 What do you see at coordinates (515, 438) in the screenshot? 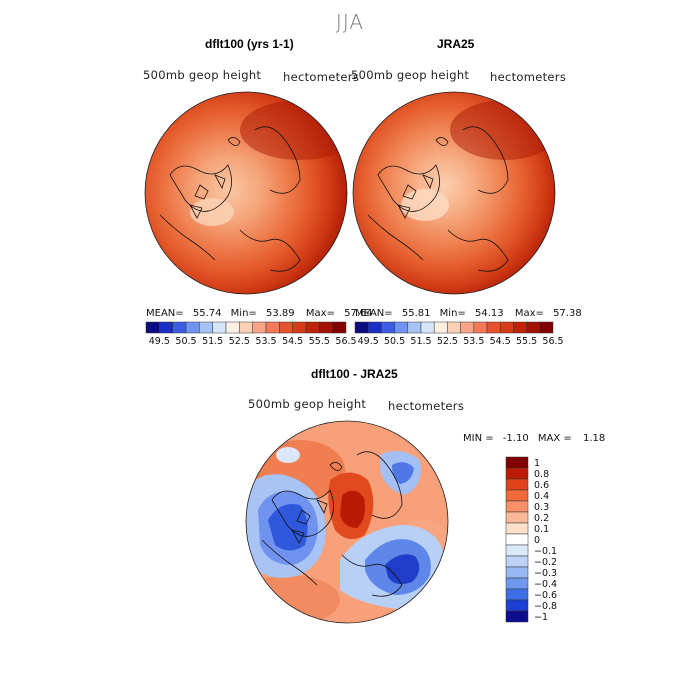
I see `panel3-min: -1.10` at bounding box center [515, 438].